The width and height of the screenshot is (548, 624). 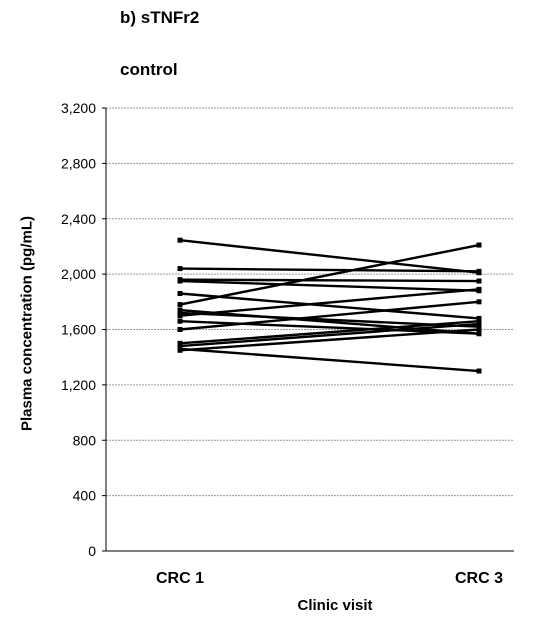 I want to click on x-tick-label: CRC 1, so click(x=180, y=578).